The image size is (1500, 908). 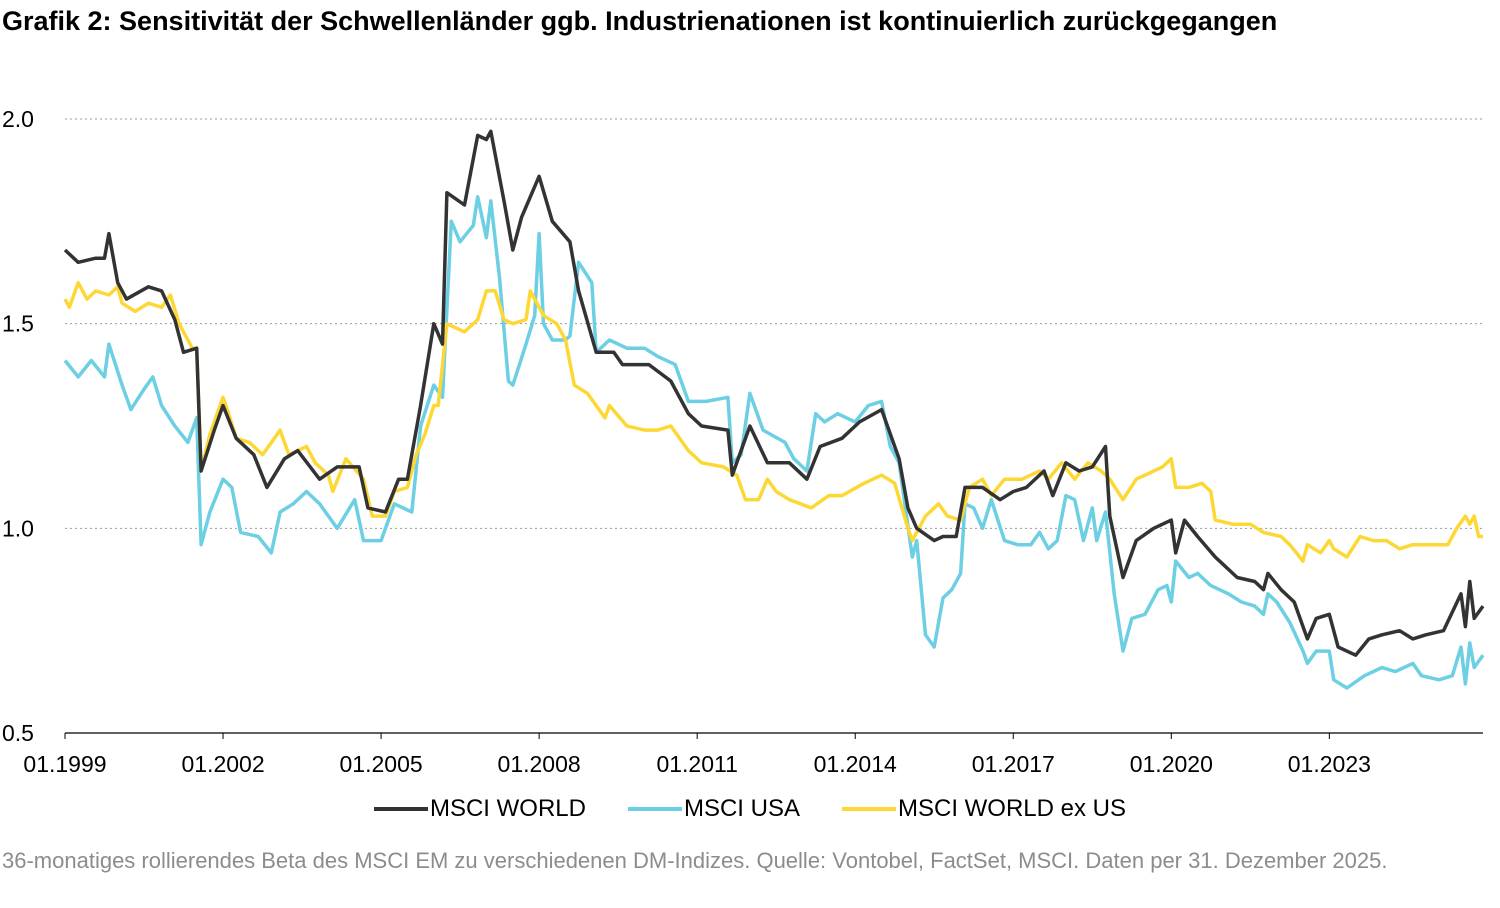 I want to click on y-tick-label: 1.0, so click(x=18, y=528).